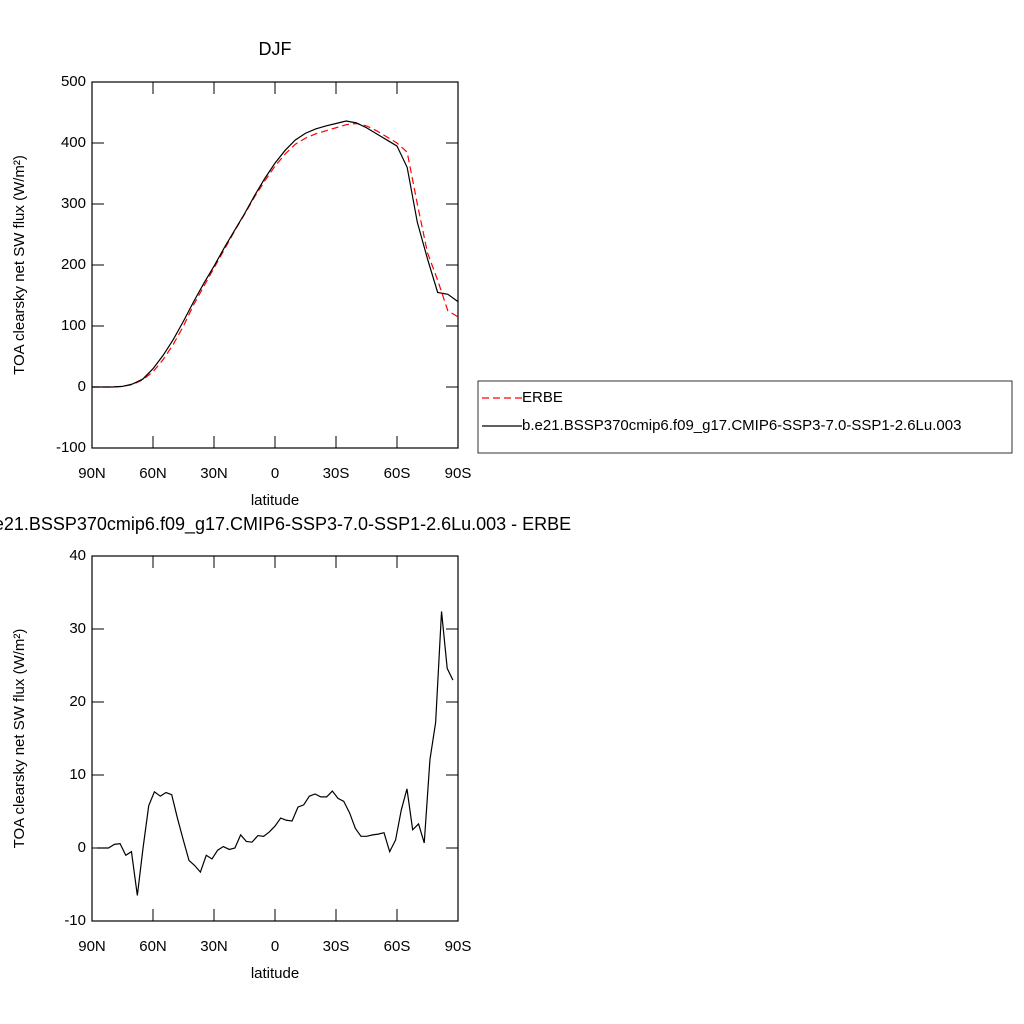 This screenshot has height=1024, width=1024. I want to click on y-tick-label: 20, so click(77, 701).